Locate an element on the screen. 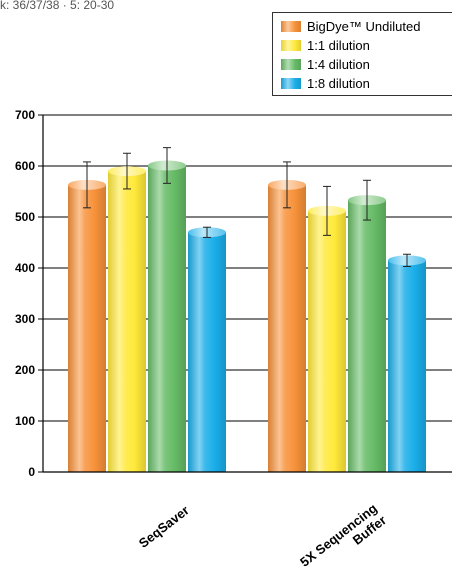 The width and height of the screenshot is (452, 577). y-tick-label: 300 is located at coordinates (25, 319).